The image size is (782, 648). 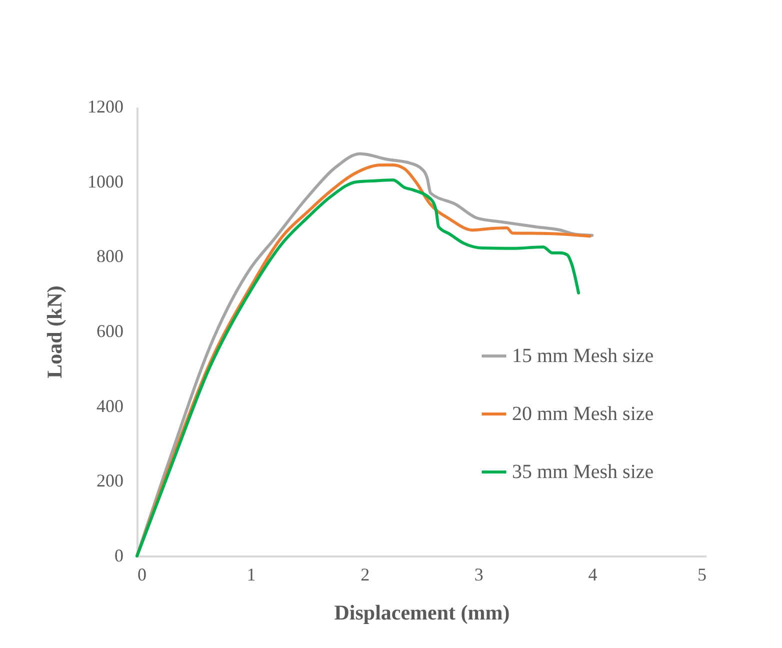 I want to click on x-axis-title: Displacement (mm), so click(x=422, y=612).